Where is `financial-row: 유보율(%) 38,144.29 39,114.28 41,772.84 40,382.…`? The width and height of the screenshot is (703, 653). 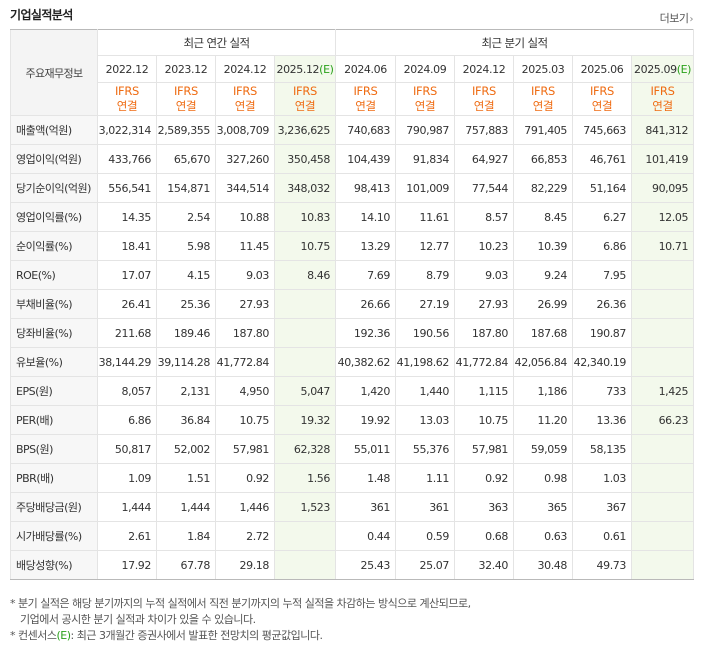
financial-row: 유보율(%) 38,144.29 39,114.28 41,772.84 40,382.… is located at coordinates (352, 362).